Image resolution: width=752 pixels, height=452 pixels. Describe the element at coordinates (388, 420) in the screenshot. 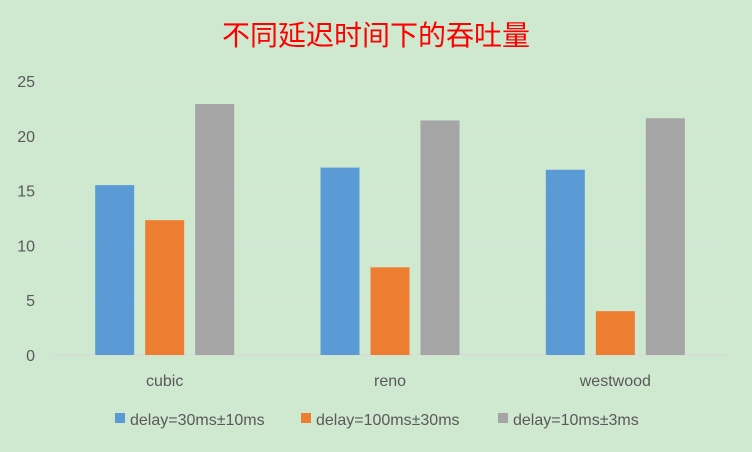

I see `legend-label: delay=100ms±30ms` at that location.